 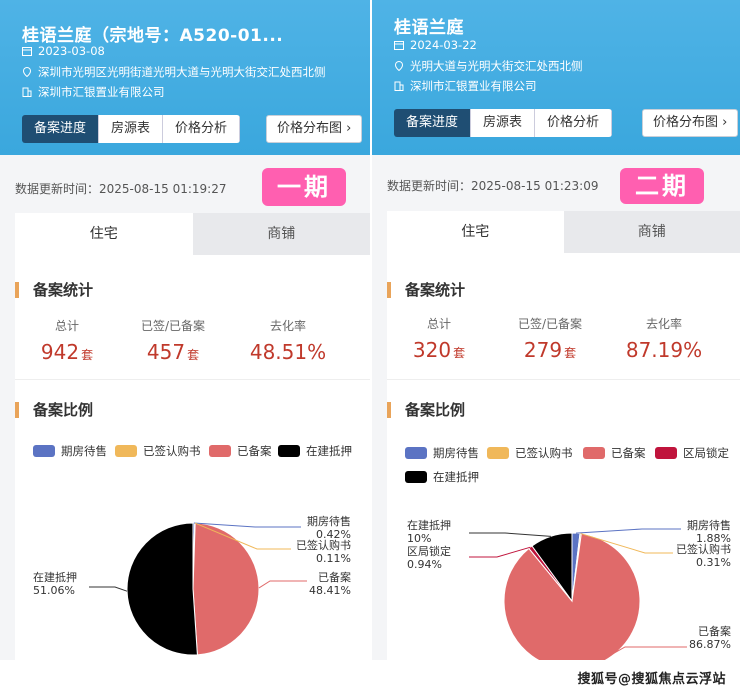 I want to click on stat-signed-value: 279, so click(x=543, y=350).